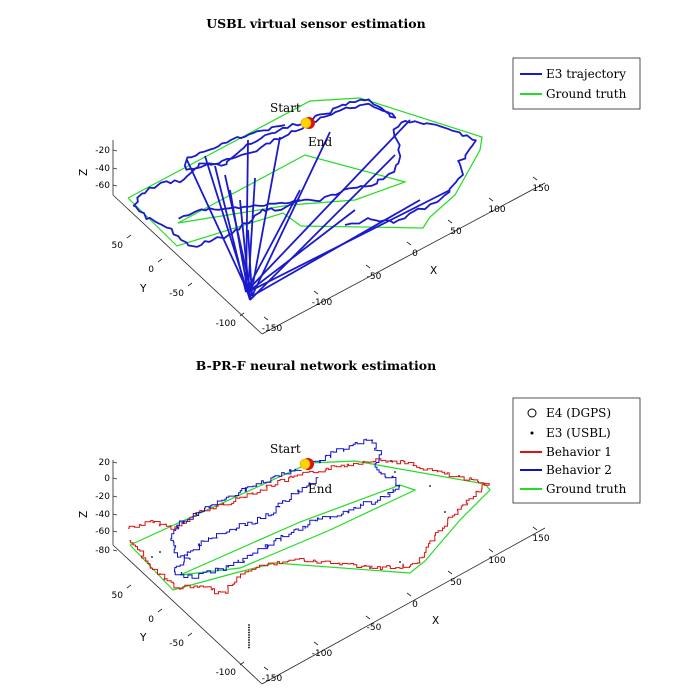  I want to click on behavior-1-line, so click(309, 526).